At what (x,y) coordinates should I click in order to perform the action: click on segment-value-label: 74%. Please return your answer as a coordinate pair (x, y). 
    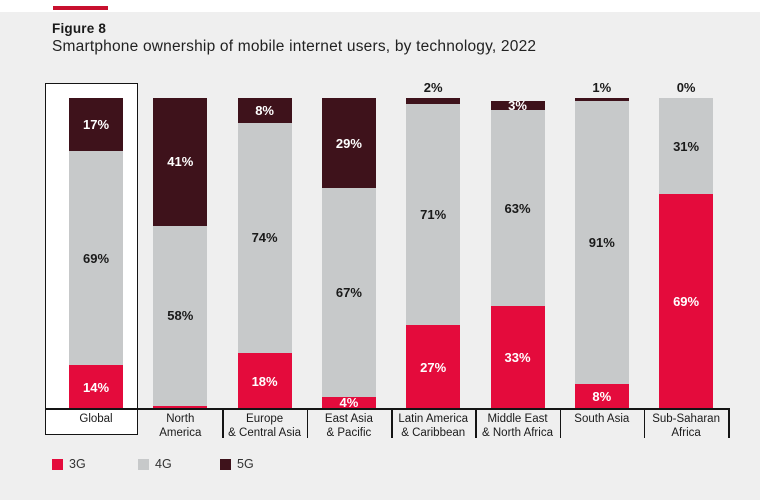
    Looking at the image, I should click on (264, 238).